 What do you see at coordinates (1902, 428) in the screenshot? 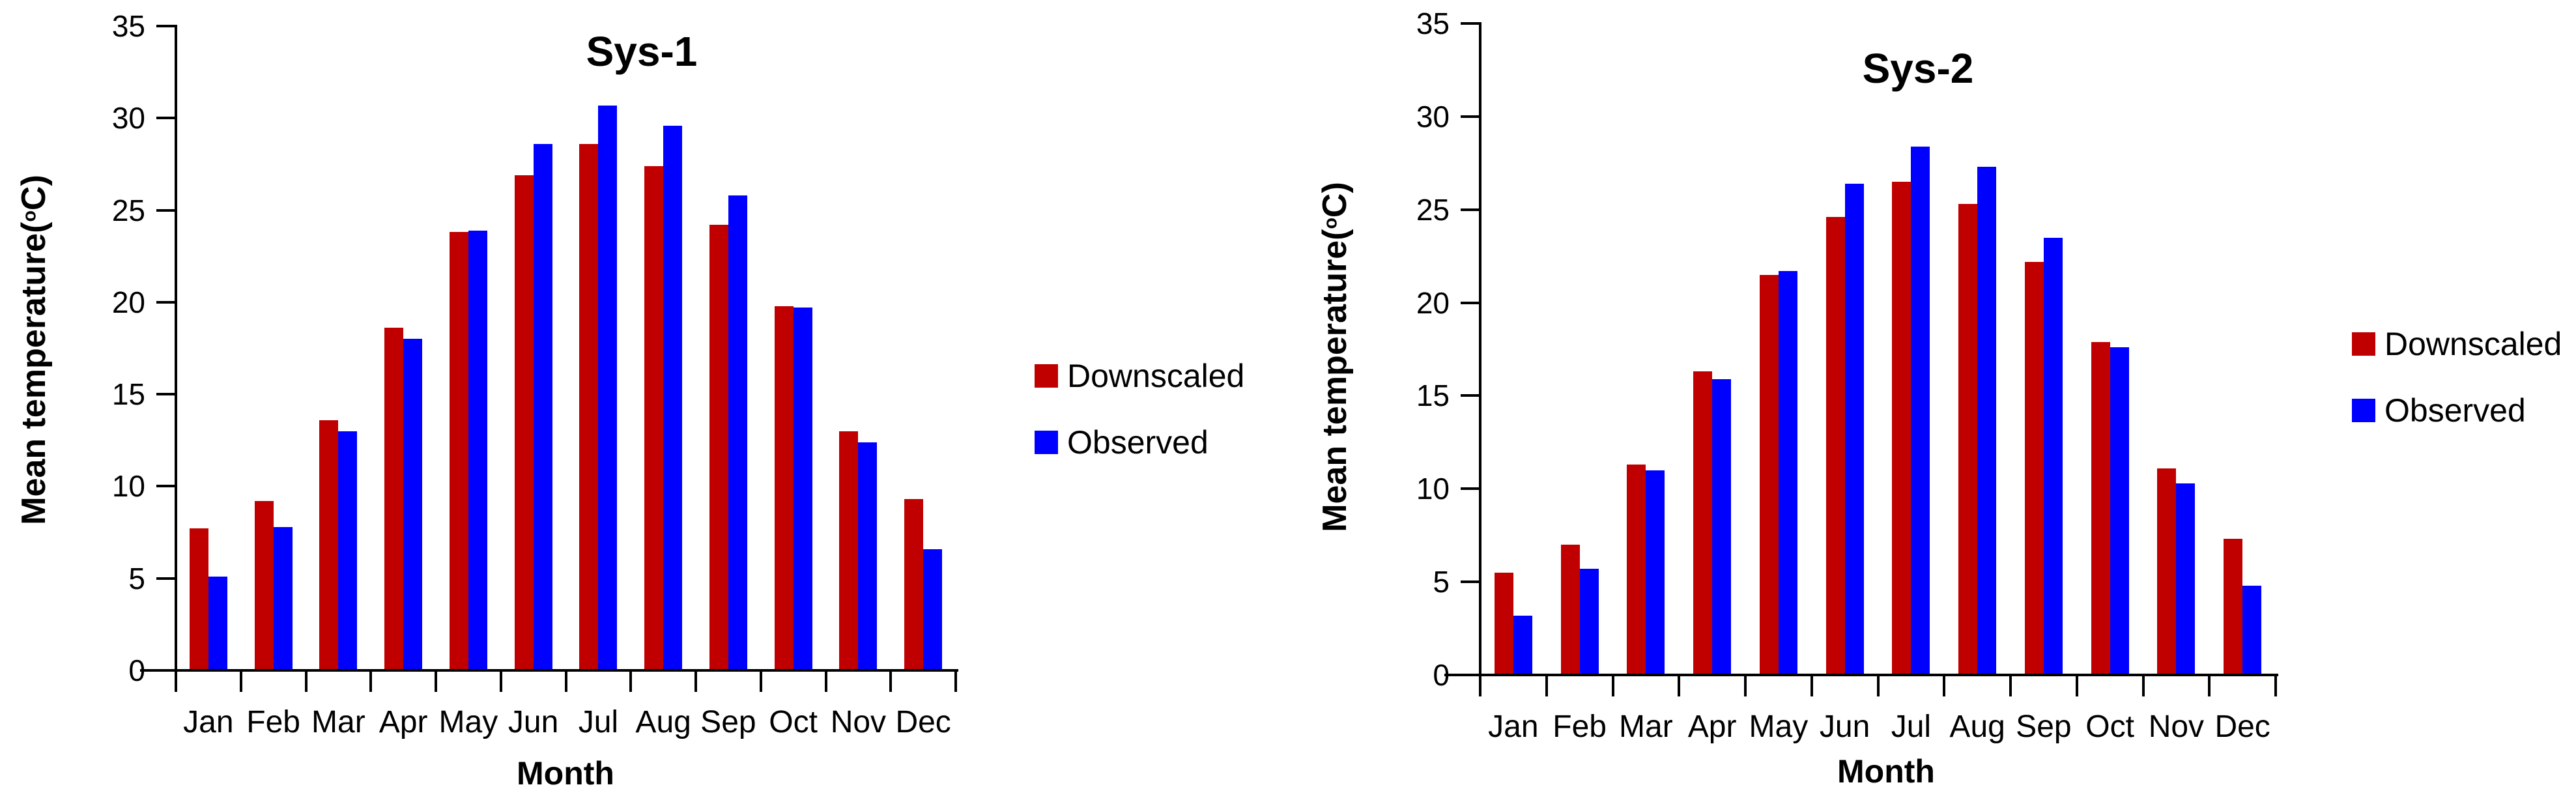
I see `bar-downscaled-jul` at bounding box center [1902, 428].